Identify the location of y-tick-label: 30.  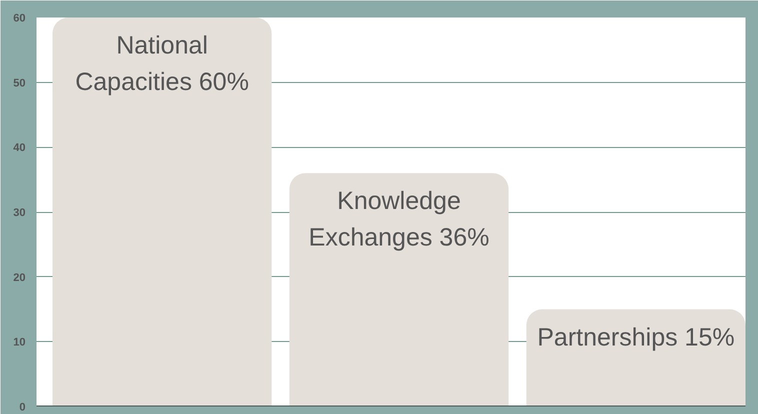
(19, 213).